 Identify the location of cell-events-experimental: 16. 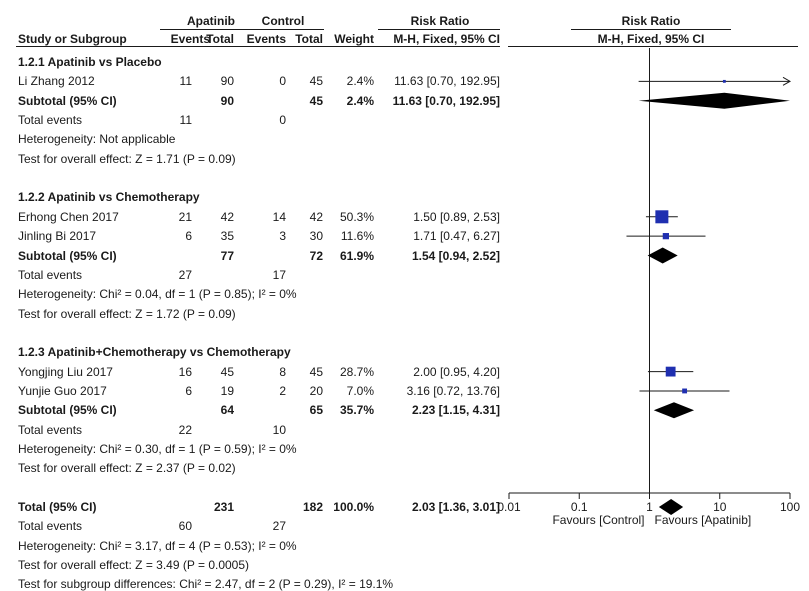
(185, 371).